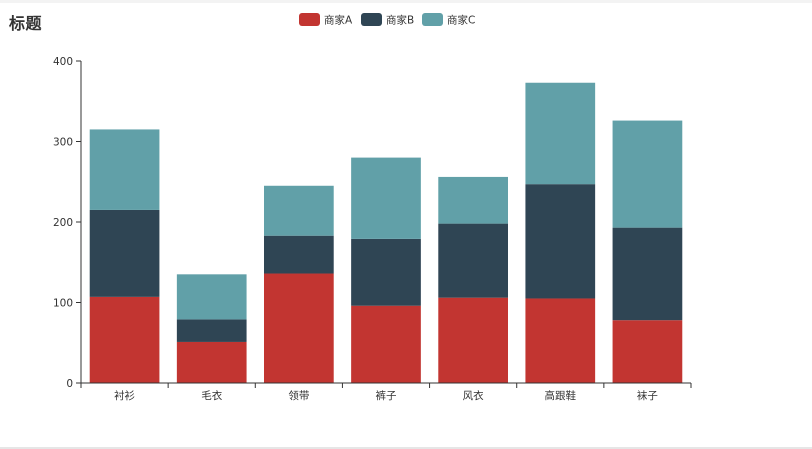 The width and height of the screenshot is (812, 449). I want to click on y-tick-label: 400, so click(63, 62).